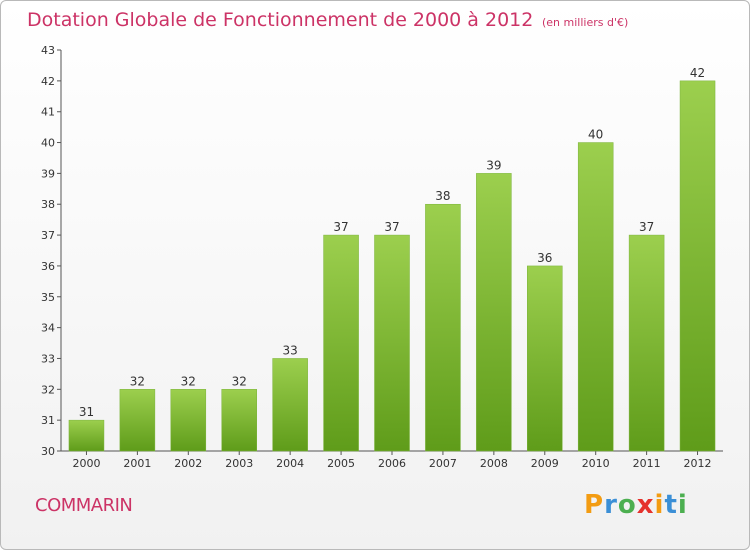  What do you see at coordinates (443, 327) in the screenshot?
I see `bar-2007` at bounding box center [443, 327].